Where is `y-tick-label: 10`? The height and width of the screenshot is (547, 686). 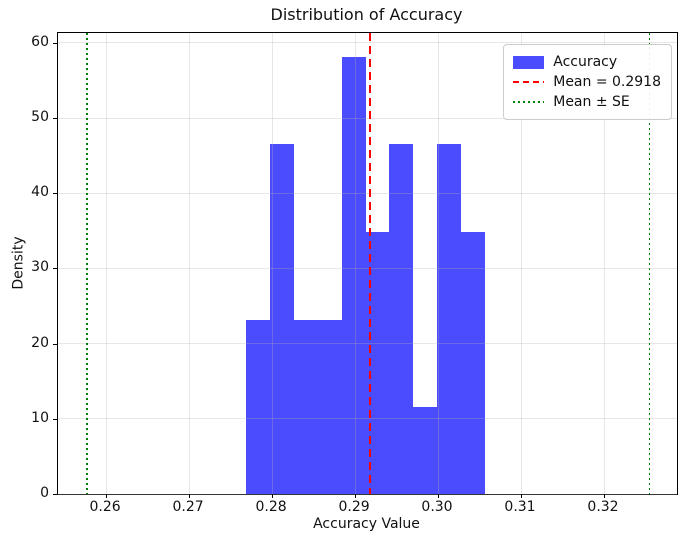
y-tick-label: 10 is located at coordinates (40, 417).